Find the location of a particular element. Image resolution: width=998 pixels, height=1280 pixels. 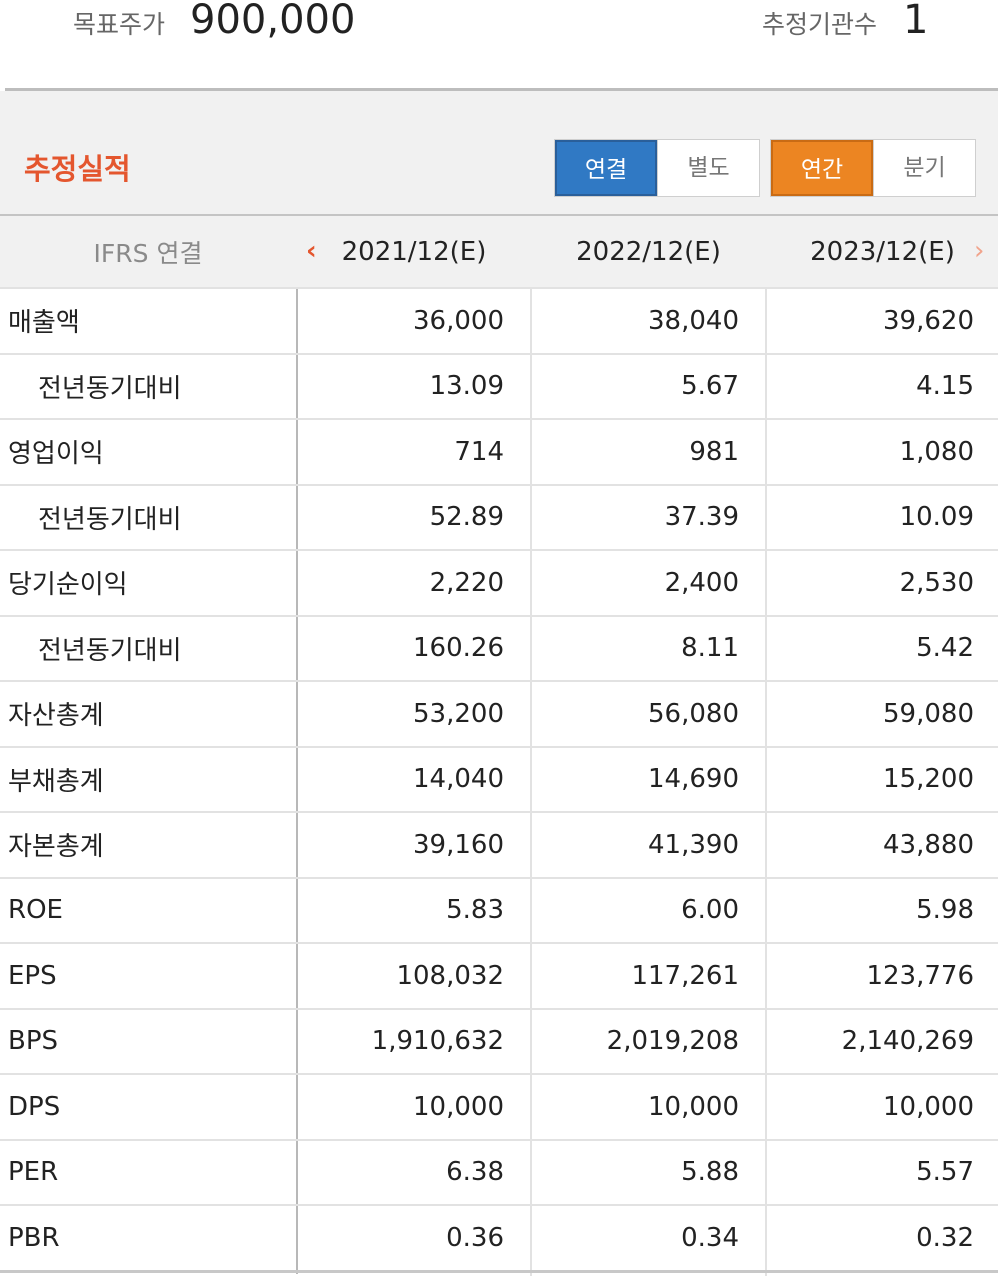

annual-button: 연간 is located at coordinates (822, 168).